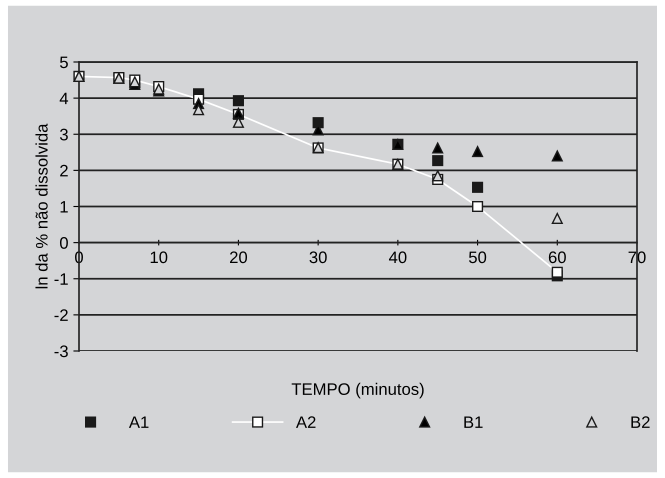 This screenshot has height=478, width=665. What do you see at coordinates (318, 257) in the screenshot?
I see `x-tick-label: 30` at bounding box center [318, 257].